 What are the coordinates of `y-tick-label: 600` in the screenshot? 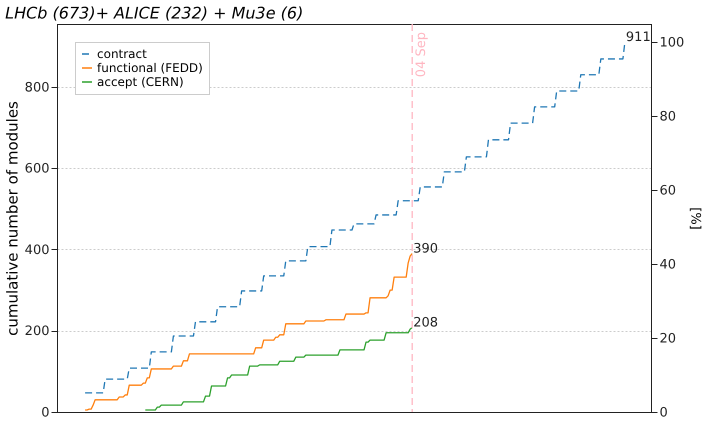 It's located at (37, 169).